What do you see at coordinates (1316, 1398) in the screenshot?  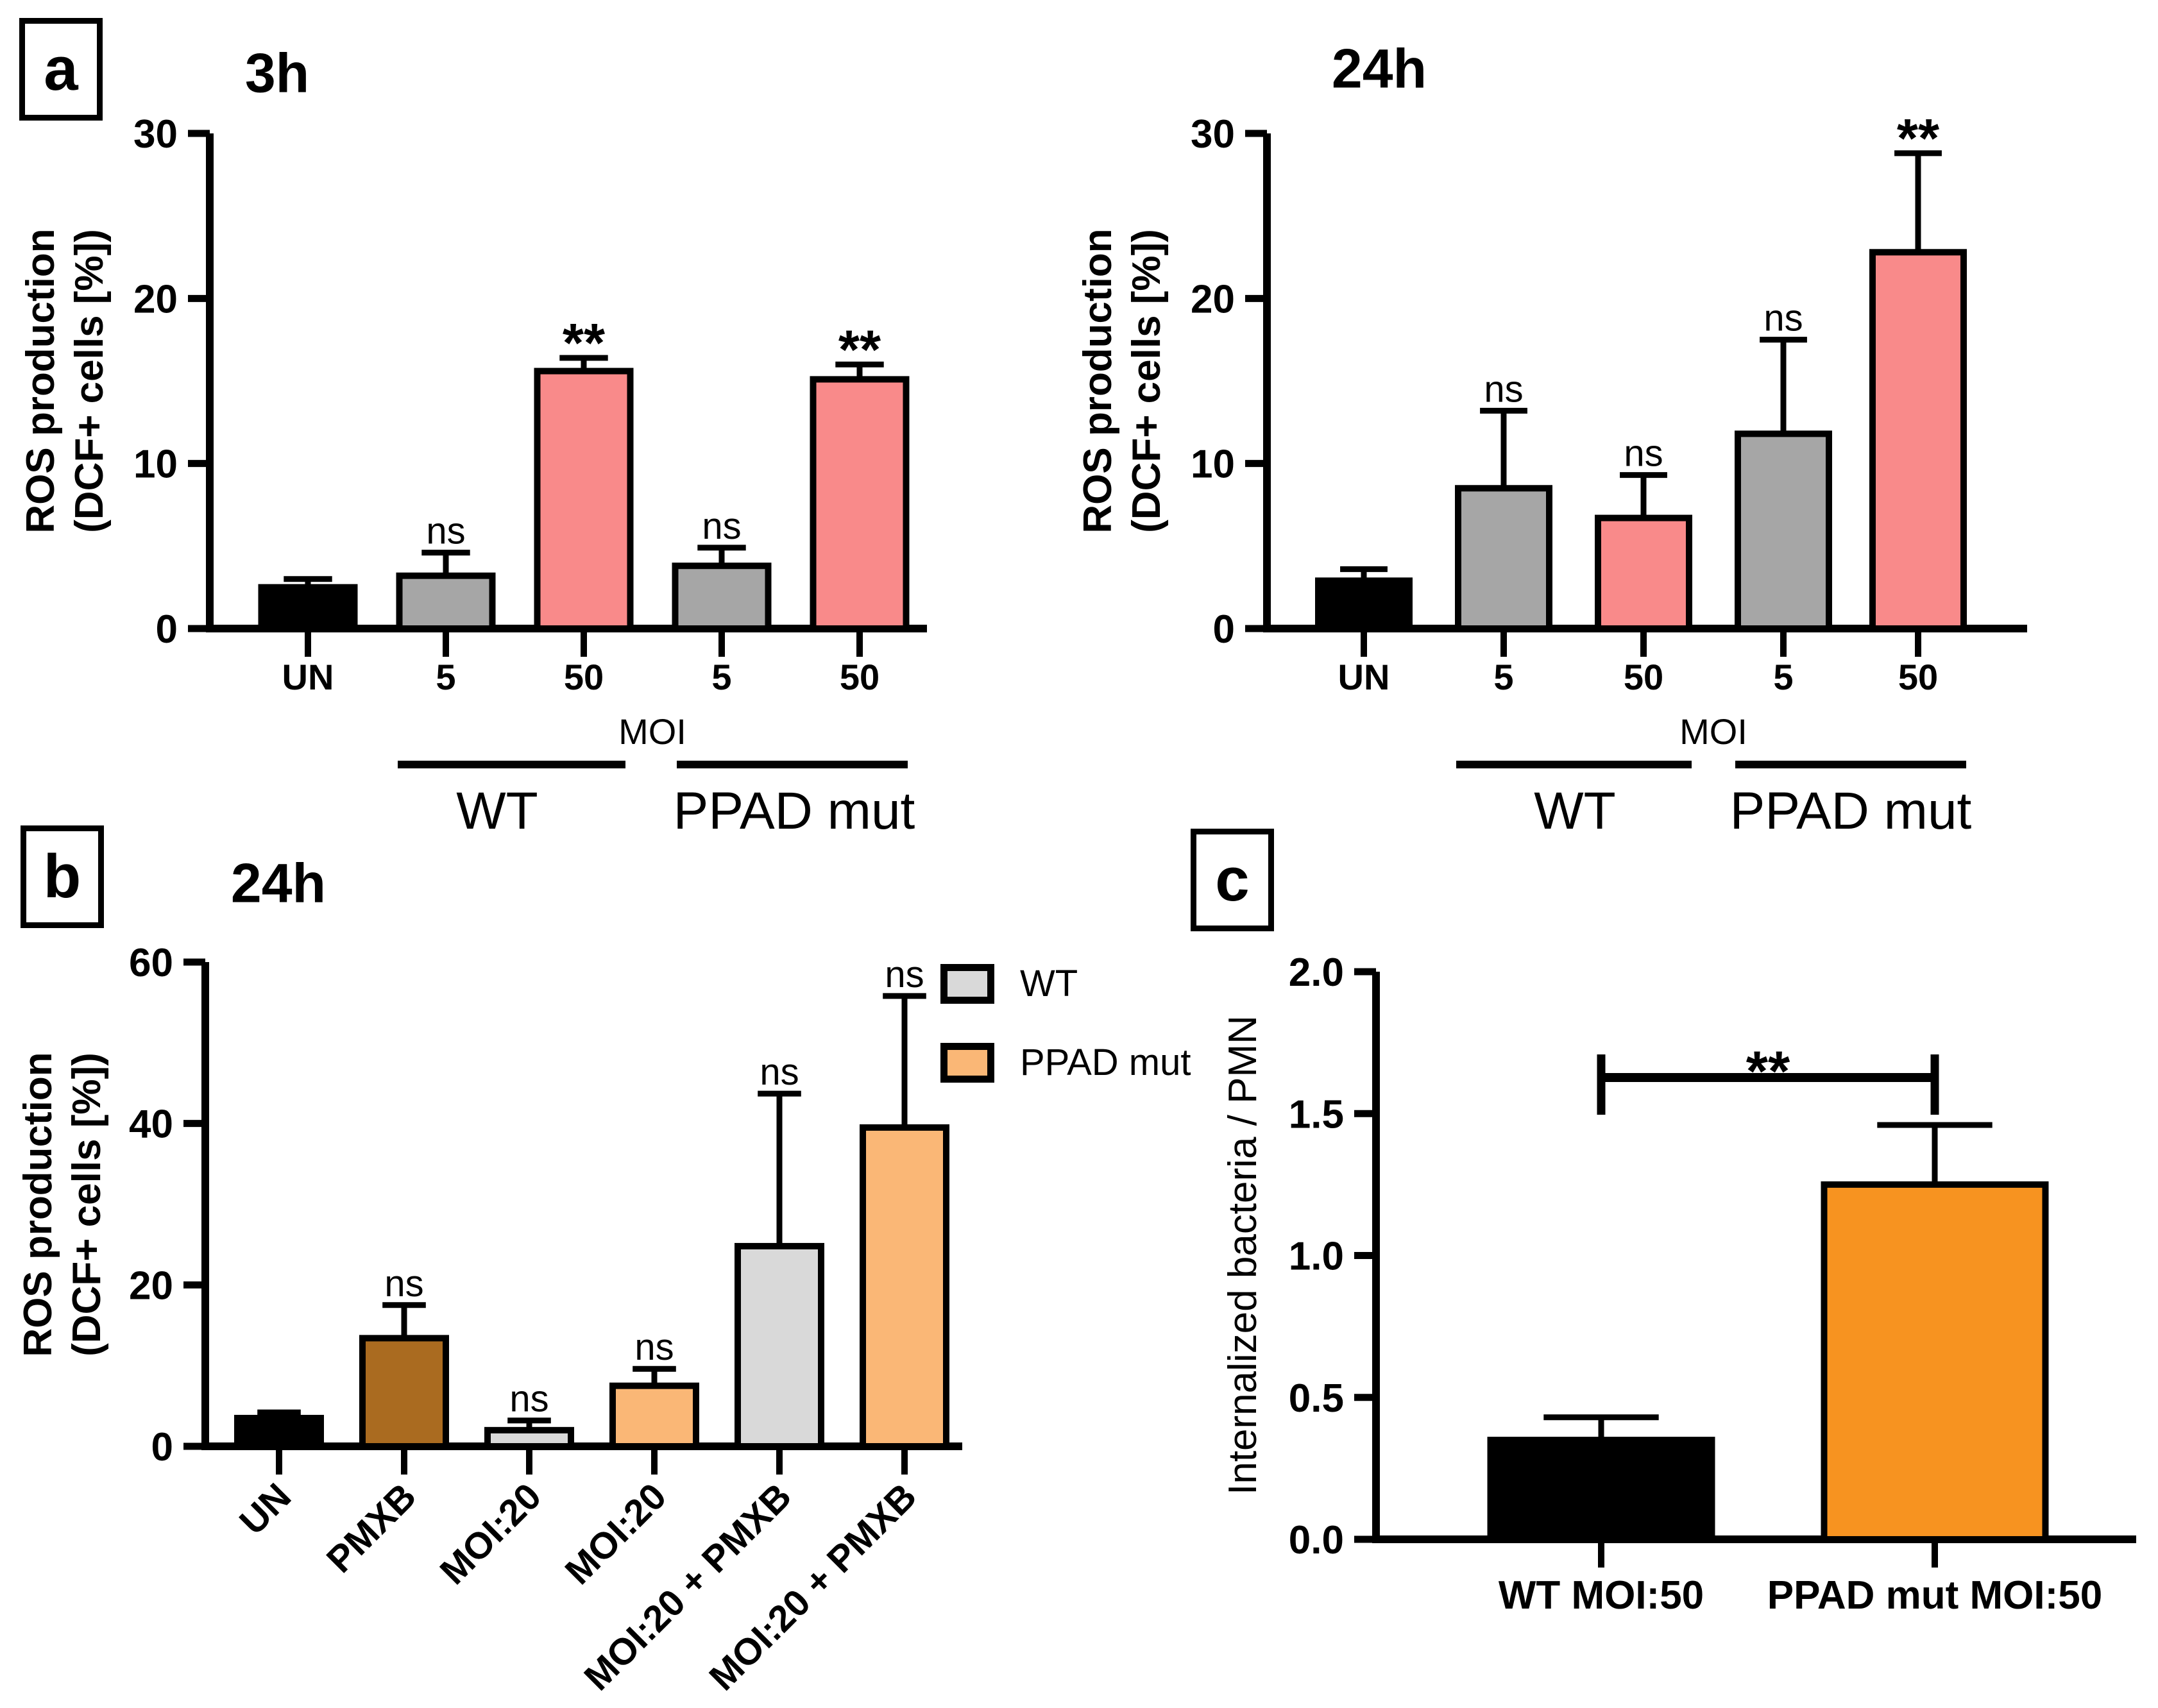 I see `y-tick-label: 0.5` at bounding box center [1316, 1398].